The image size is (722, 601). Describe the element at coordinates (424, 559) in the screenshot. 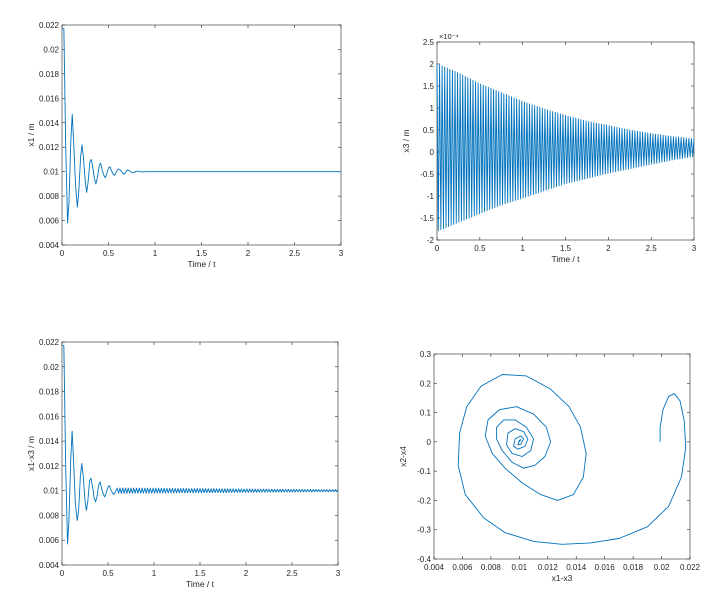

I see `y-tick-label: -0.4` at that location.